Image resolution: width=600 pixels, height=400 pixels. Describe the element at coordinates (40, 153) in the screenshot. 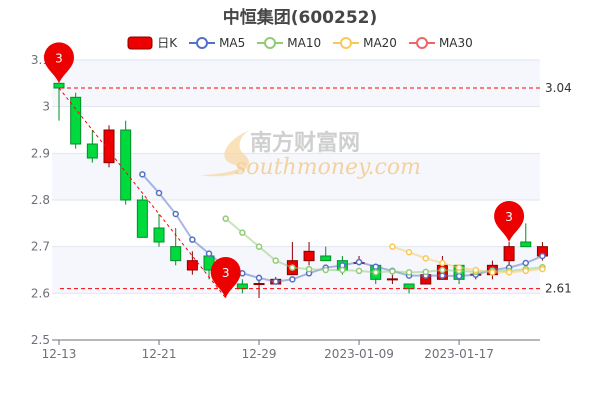

I see `y-tick-label: 2.9` at that location.